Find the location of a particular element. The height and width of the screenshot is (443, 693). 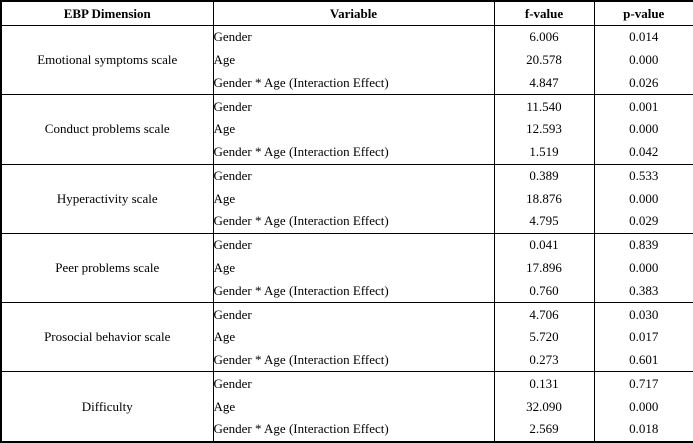

table-row: Age 12.593 0.000 is located at coordinates (347, 129).